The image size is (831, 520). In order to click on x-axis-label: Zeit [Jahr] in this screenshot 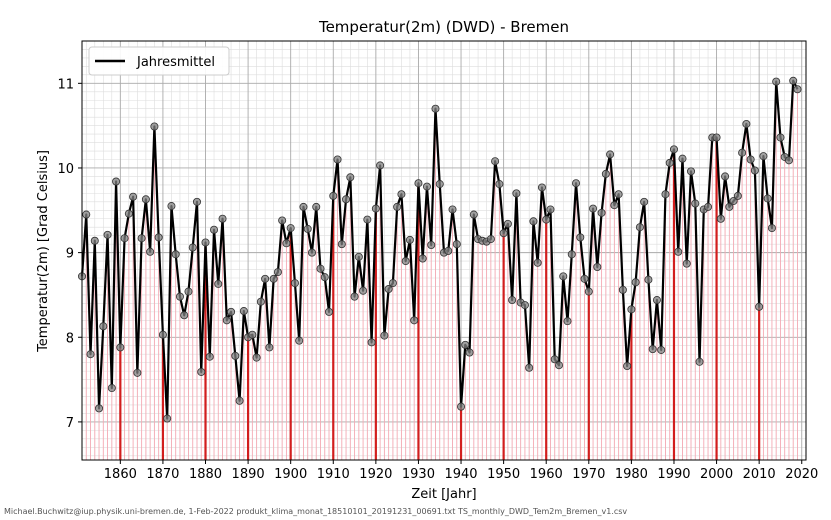, I will do `click(443, 494)`.